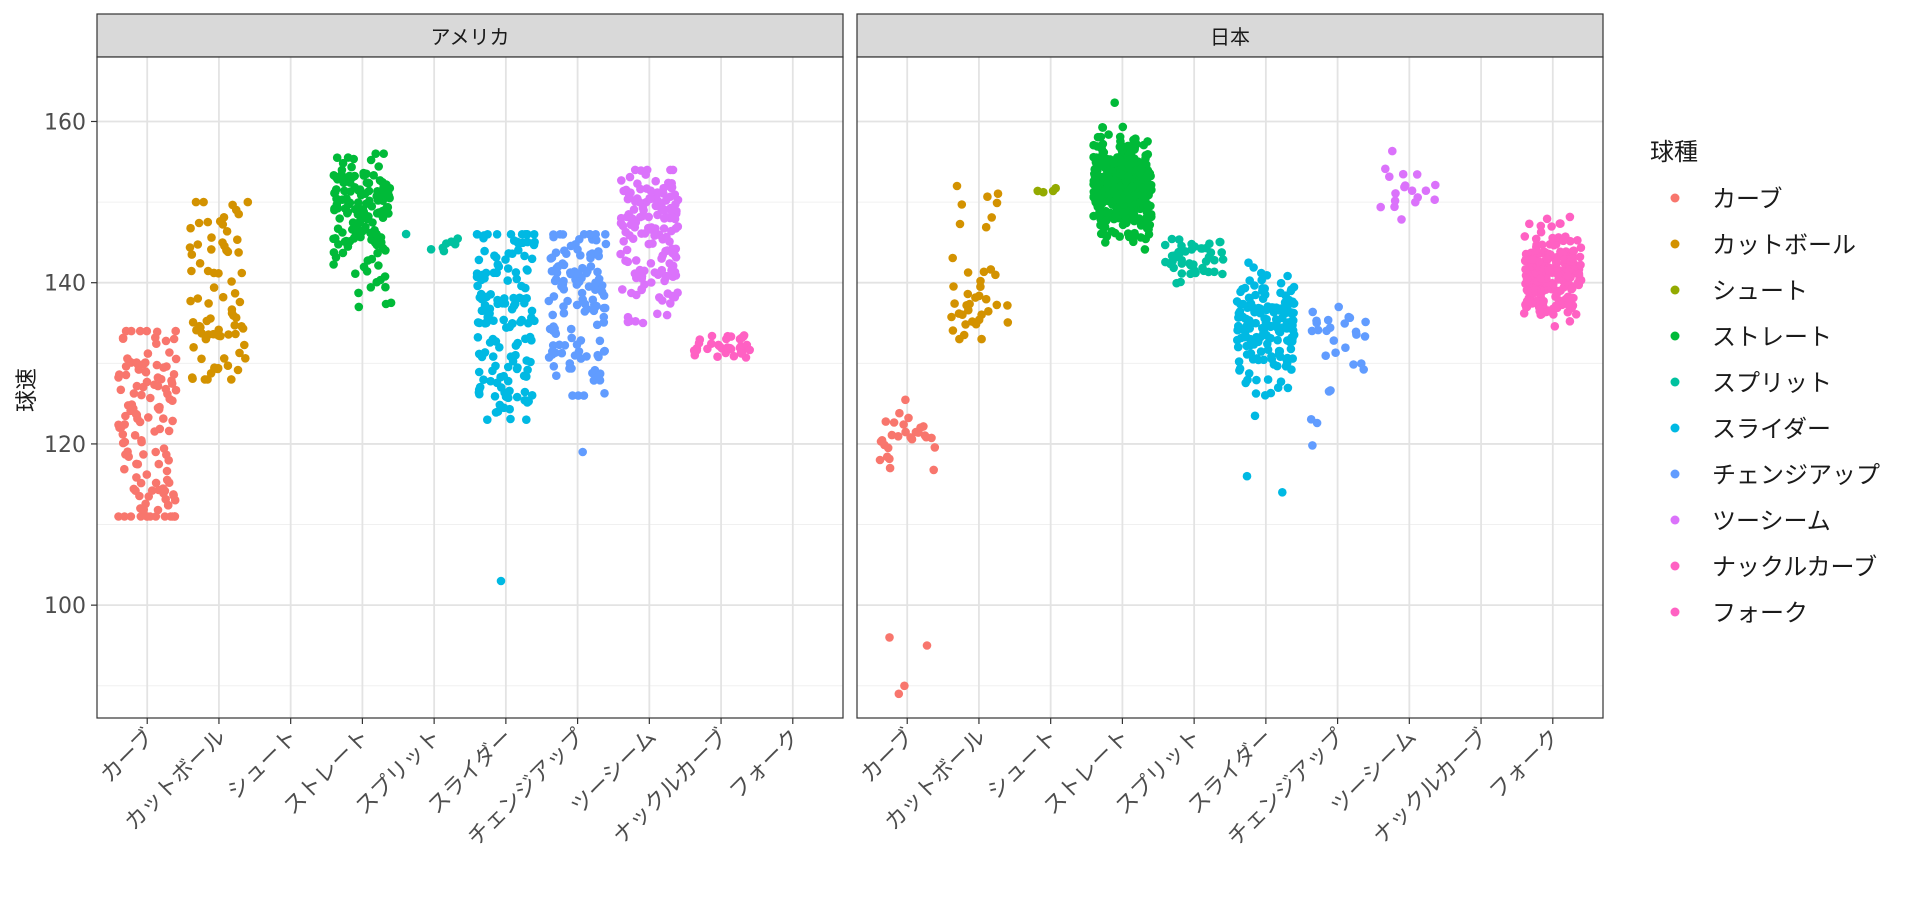 The width and height of the screenshot is (1920, 921). Describe the element at coordinates (65, 122) in the screenshot. I see `y-tick-label: 160` at that location.